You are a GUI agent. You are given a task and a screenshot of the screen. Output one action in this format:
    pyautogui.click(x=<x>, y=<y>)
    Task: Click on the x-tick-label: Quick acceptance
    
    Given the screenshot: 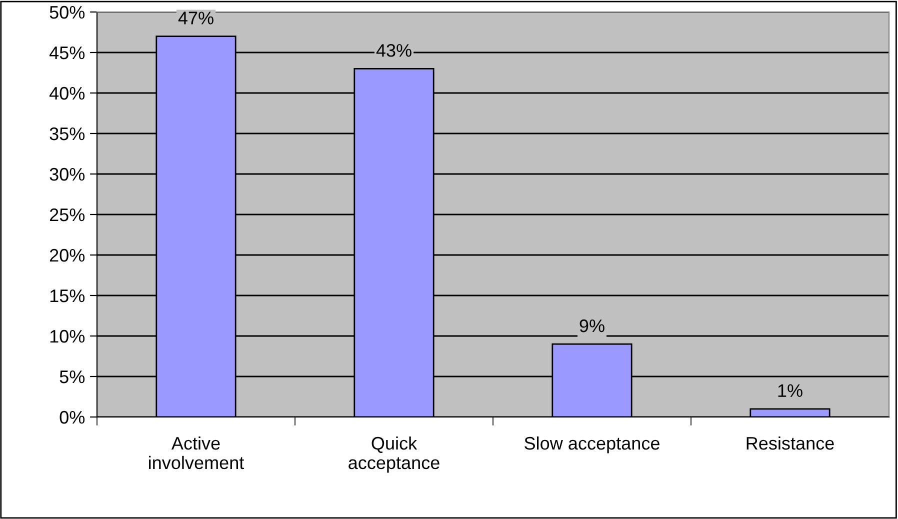 What is the action you would take?
    pyautogui.click(x=394, y=454)
    